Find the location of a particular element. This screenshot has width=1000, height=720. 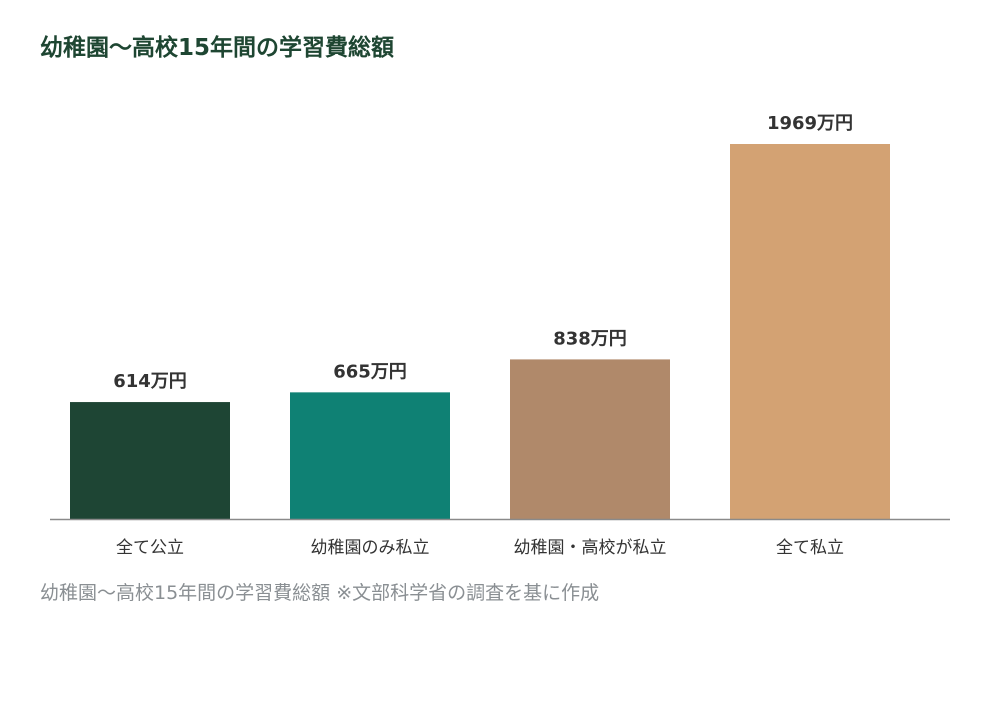

chart-title: 幼稚園〜高校15年間の学習費総額 is located at coordinates (217, 48).